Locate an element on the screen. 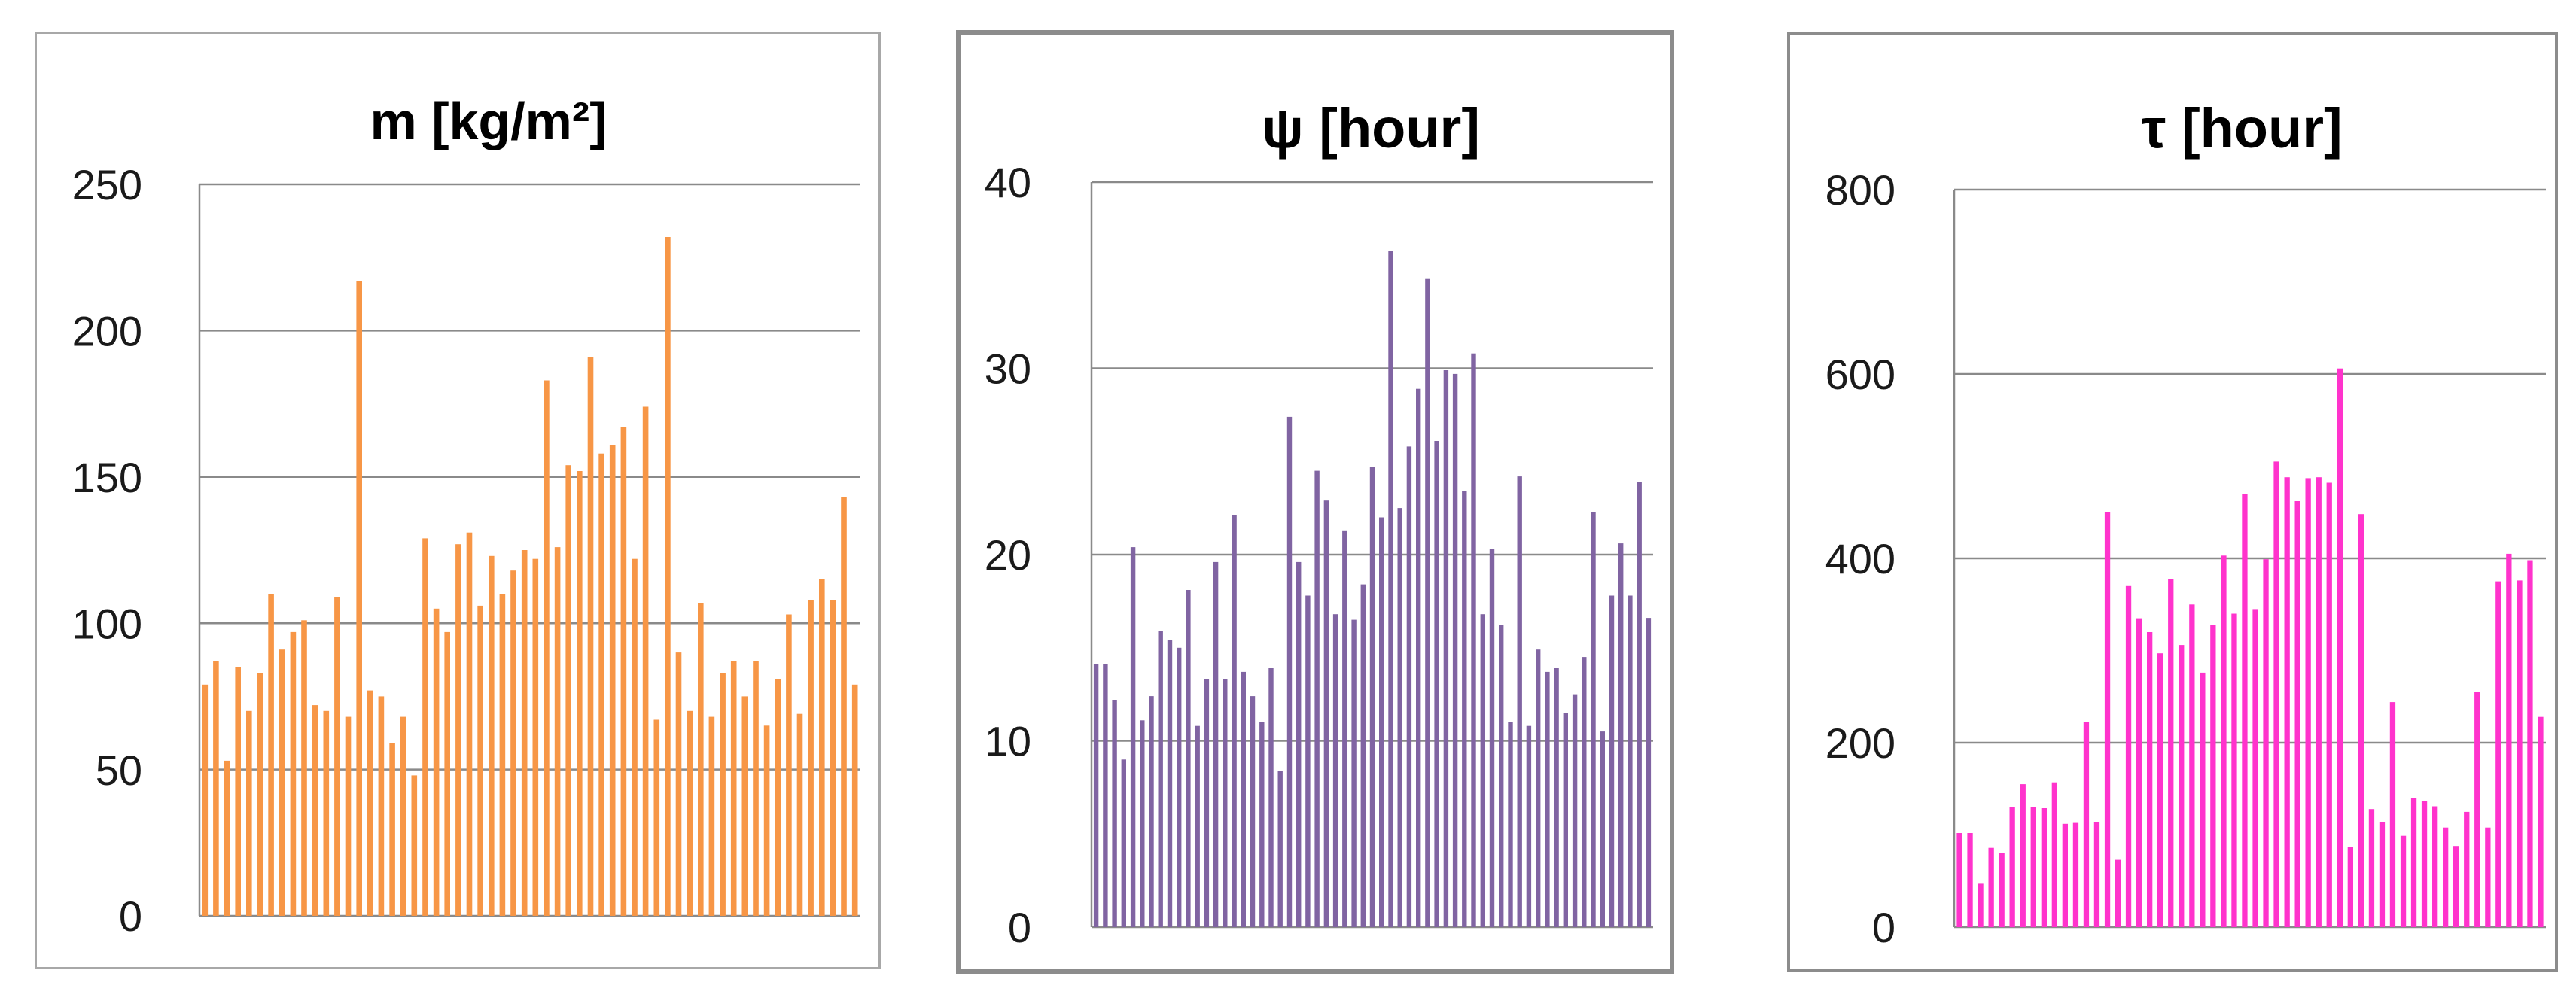 Image resolution: width=2576 pixels, height=982 pixels. y-tick-label: 40 is located at coordinates (1008, 182).